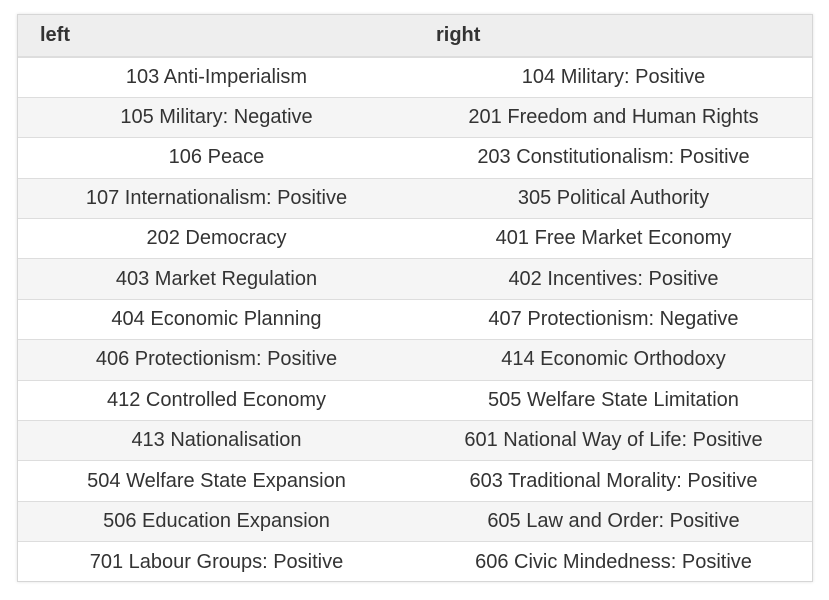  What do you see at coordinates (613, 480) in the screenshot?
I see `table-cell-right: 603 Traditional Morality: Positive` at bounding box center [613, 480].